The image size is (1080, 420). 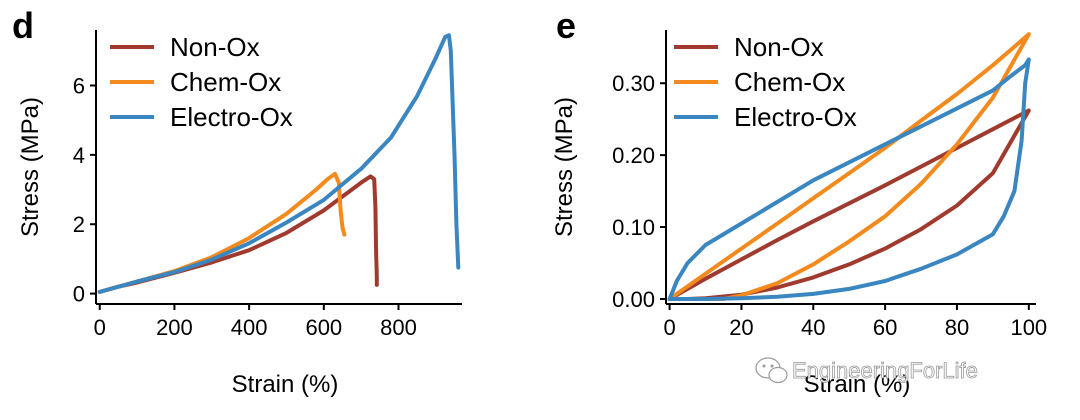 I want to click on x-tick-label: 600, so click(x=323, y=327).